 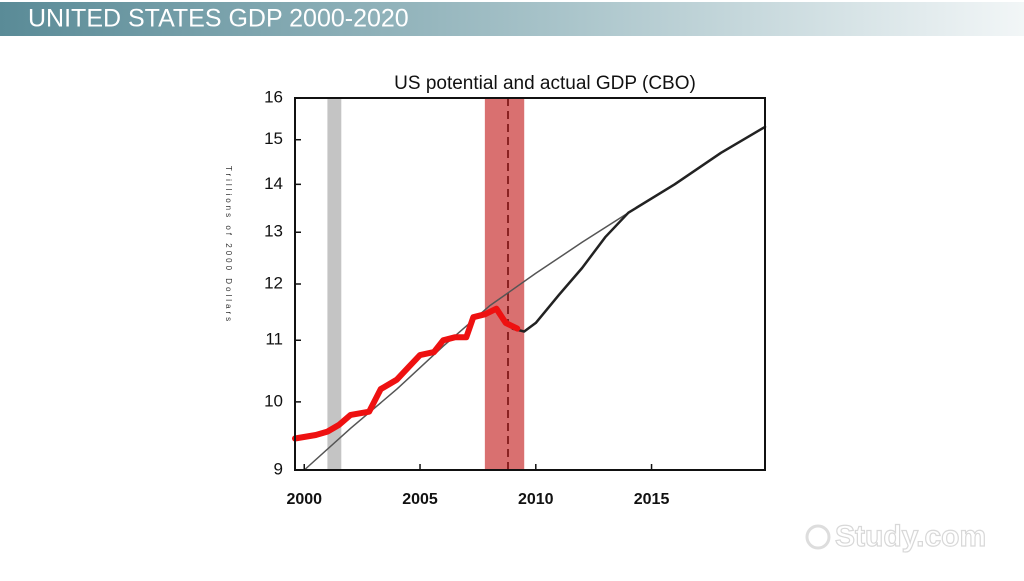 What do you see at coordinates (273, 231) in the screenshot?
I see `y-tick-label: 13` at bounding box center [273, 231].